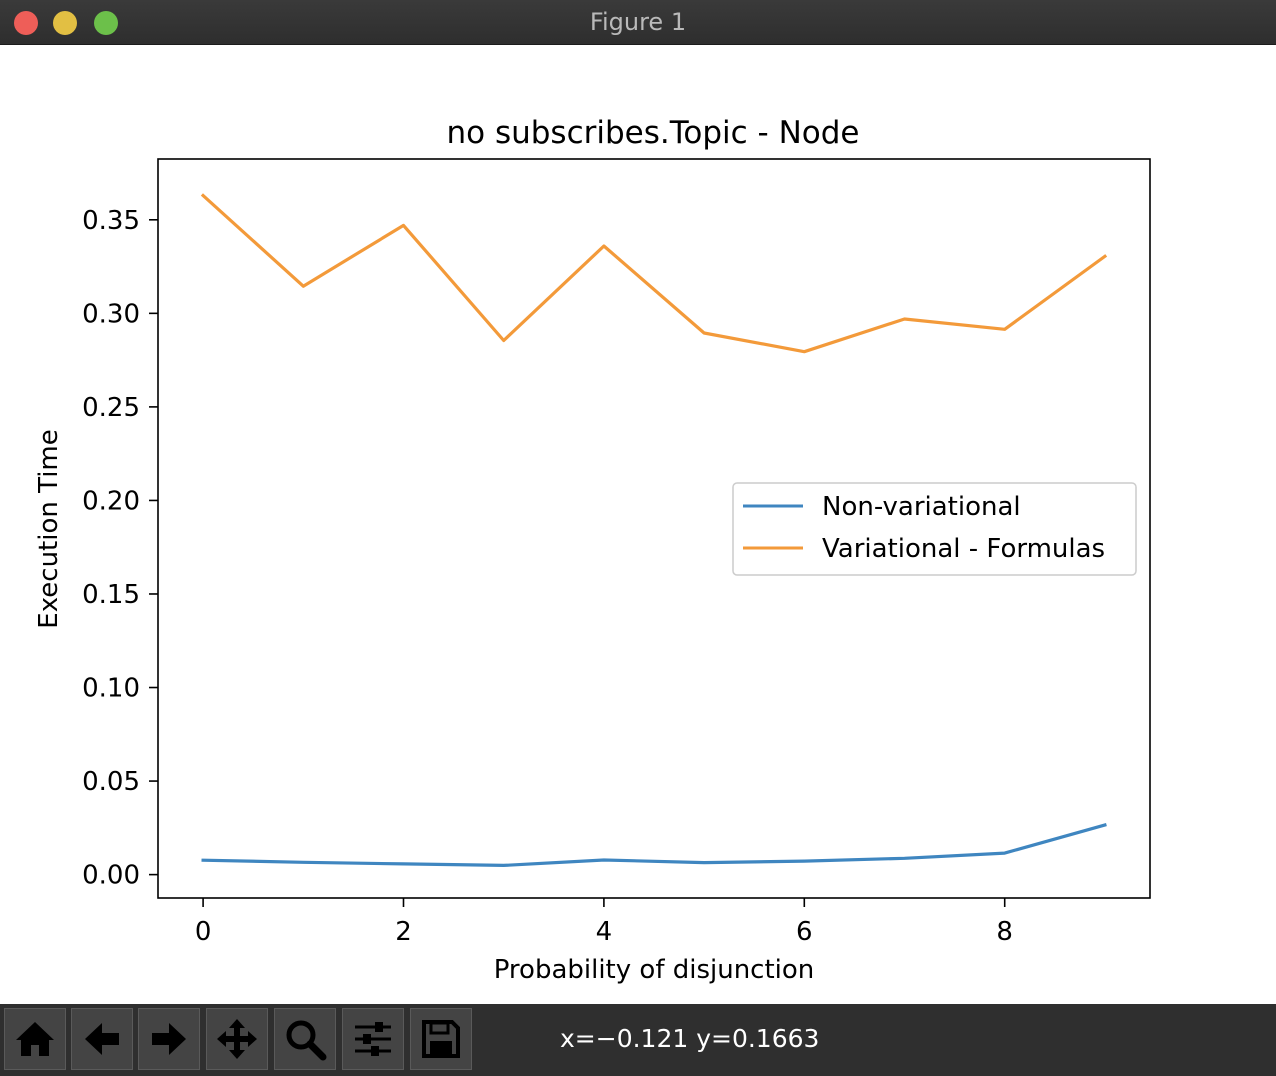 The width and height of the screenshot is (1276, 1076). What do you see at coordinates (604, 932) in the screenshot?
I see `x-tick-label: 4` at bounding box center [604, 932].